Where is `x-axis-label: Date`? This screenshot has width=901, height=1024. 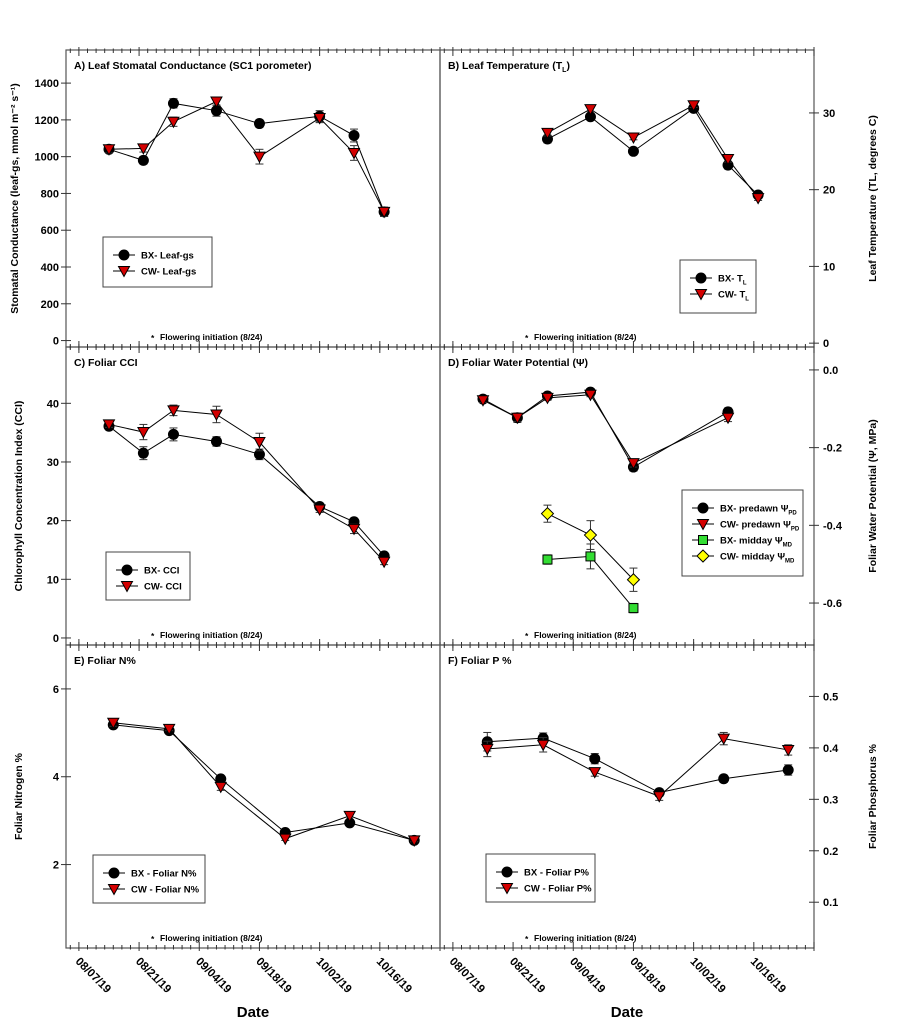 x-axis-label: Date is located at coordinates (627, 1012).